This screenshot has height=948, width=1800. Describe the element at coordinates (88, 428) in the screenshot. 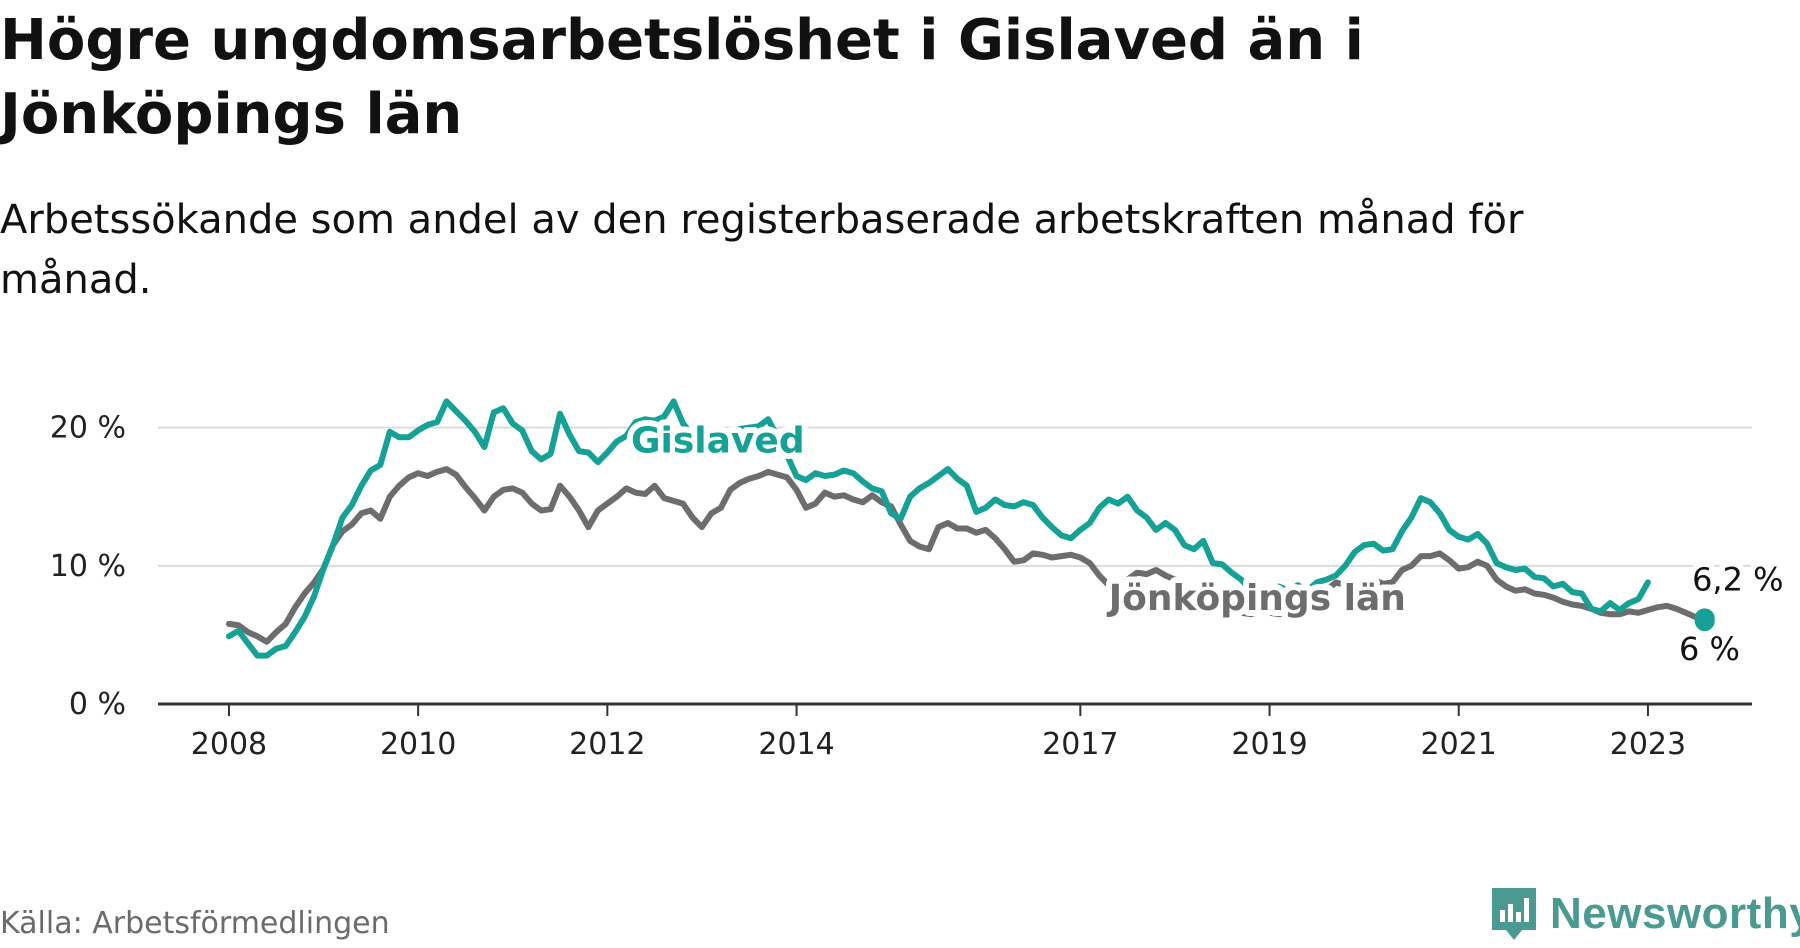

I see `y-tick-label: 20 %` at that location.